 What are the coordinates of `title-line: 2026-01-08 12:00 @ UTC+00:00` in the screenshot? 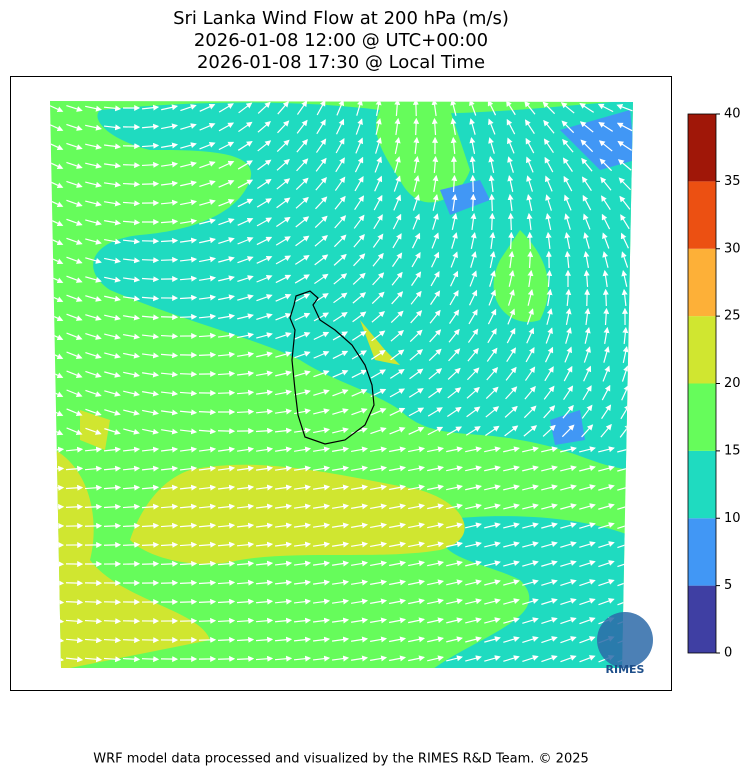 It's located at (341, 40).